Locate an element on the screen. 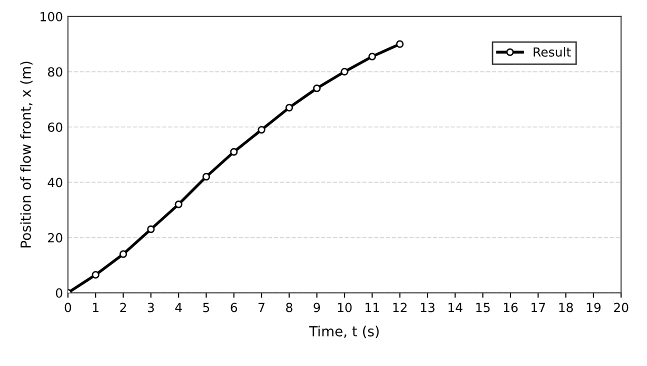 The height and width of the screenshot is (366, 647). x-tick-label: 7 is located at coordinates (261, 307).